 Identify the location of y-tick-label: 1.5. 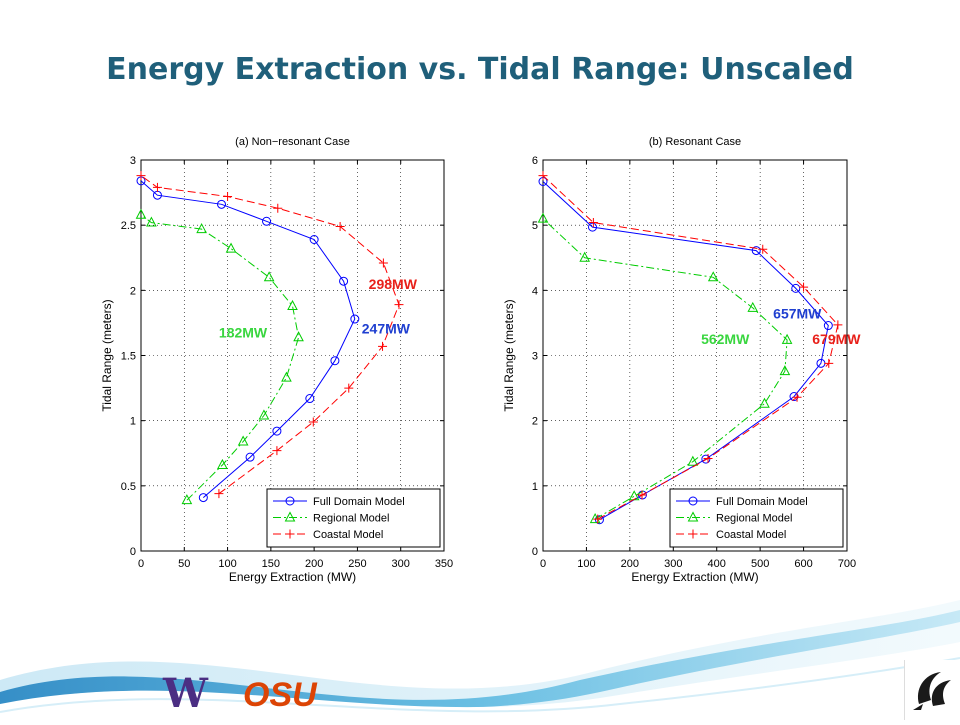
(128, 357).